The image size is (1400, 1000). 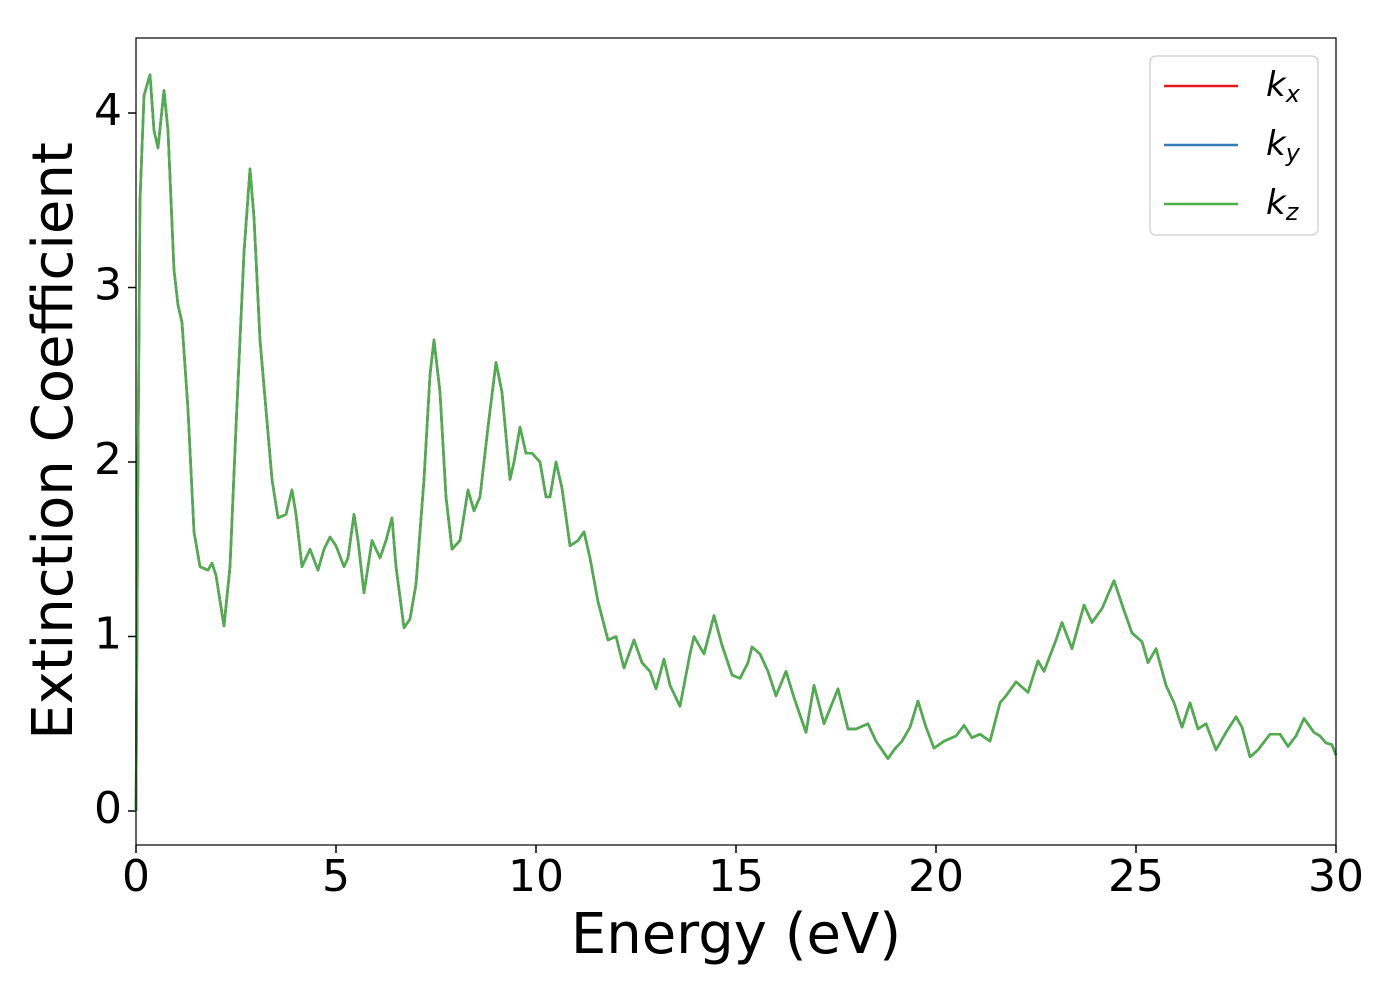 What do you see at coordinates (336, 876) in the screenshot?
I see `x-tick-label: 5` at bounding box center [336, 876].